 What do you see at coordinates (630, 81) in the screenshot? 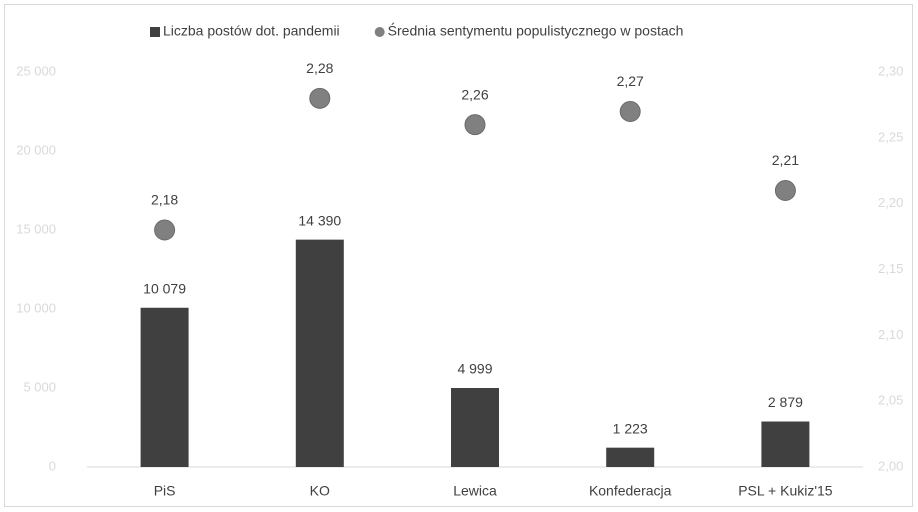
I see `data-label: 2,27` at bounding box center [630, 81].